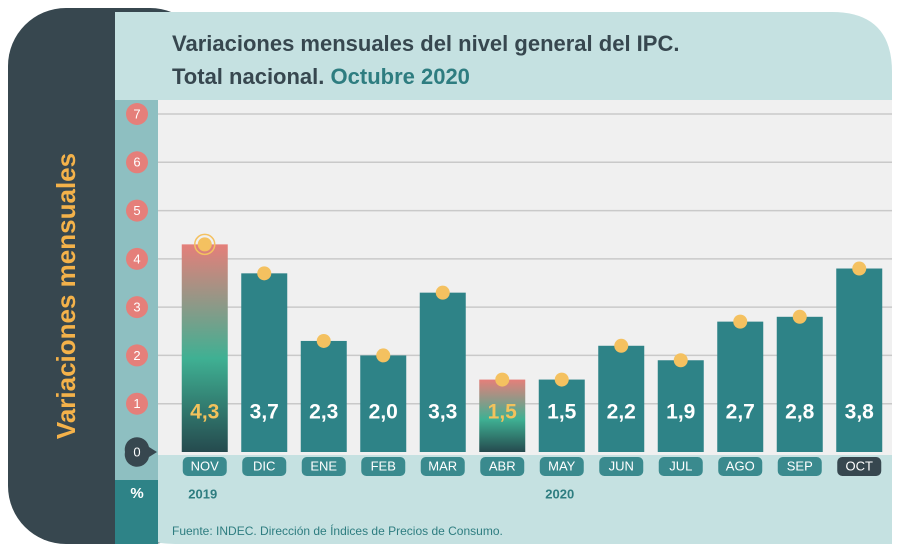 The image size is (900, 548). I want to click on value-label: 1,9, so click(680, 412).